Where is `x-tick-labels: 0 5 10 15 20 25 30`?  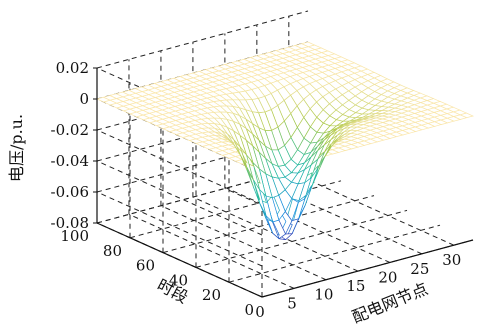 x-tick-labels: 0 5 10 15 20 25 30 is located at coordinates (358, 286).